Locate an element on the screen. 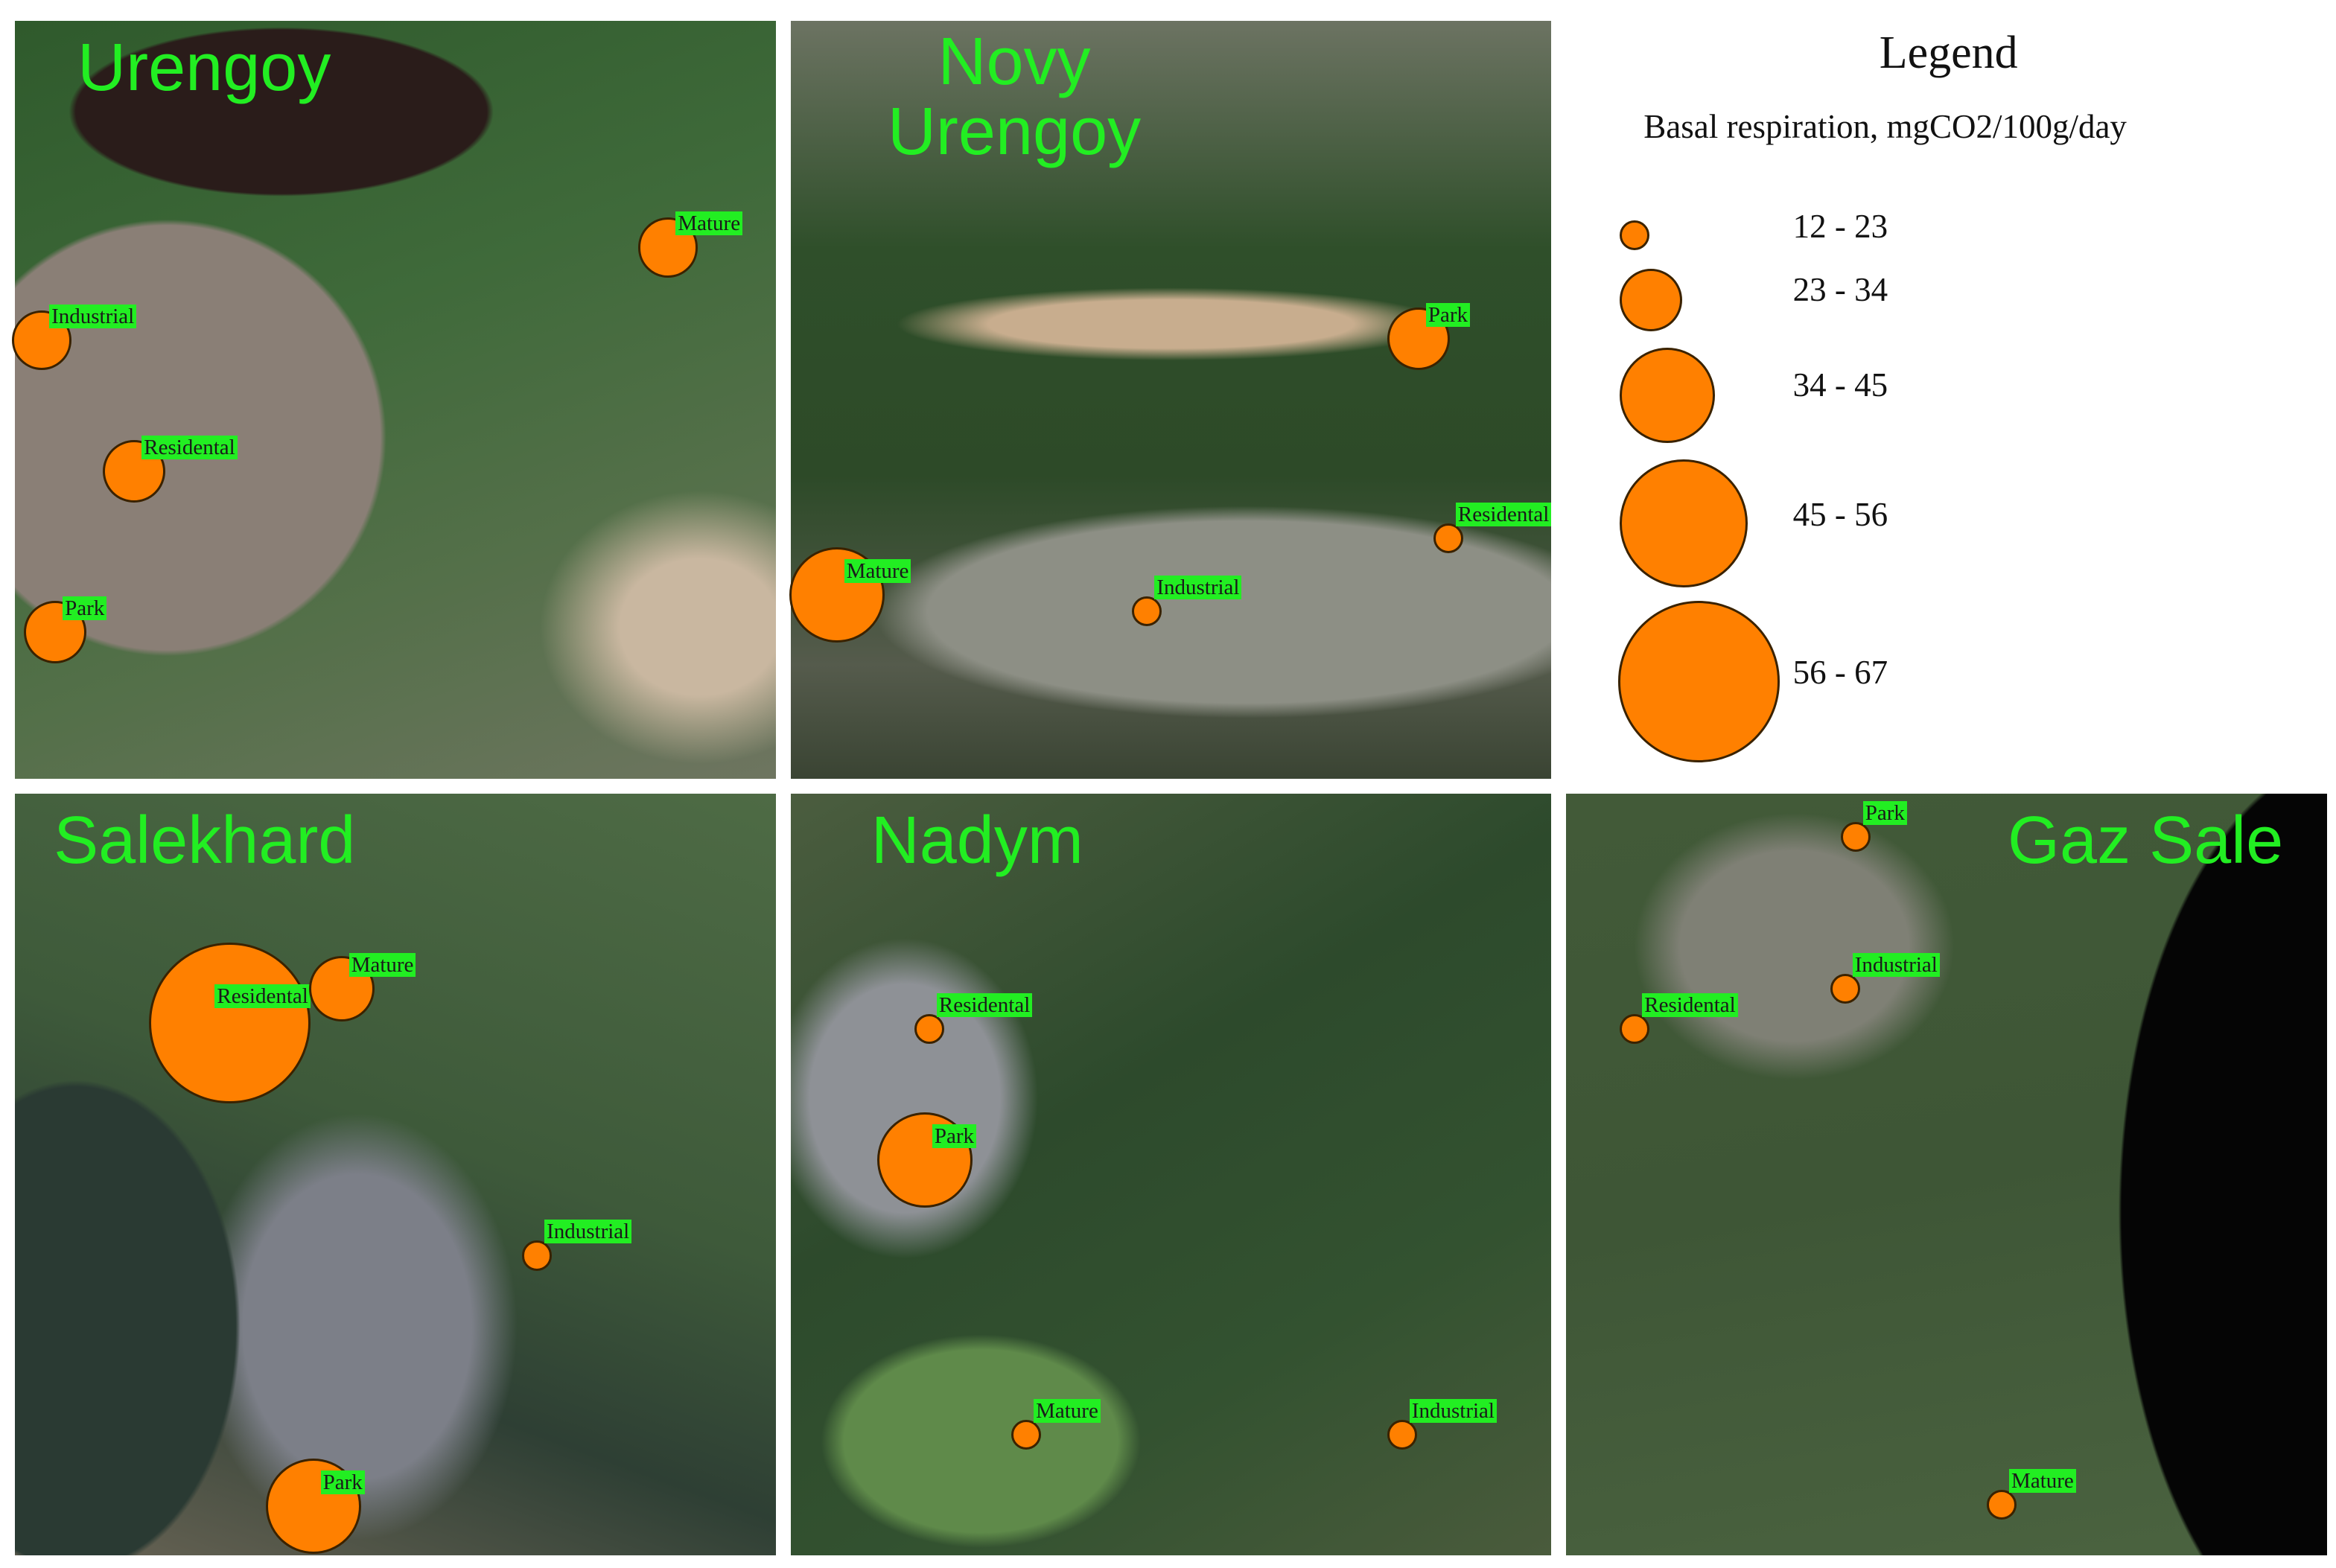 The image size is (2336, 1568). legend-subtitle: Basal respiration, mgCO2/100g/day is located at coordinates (1885, 127).